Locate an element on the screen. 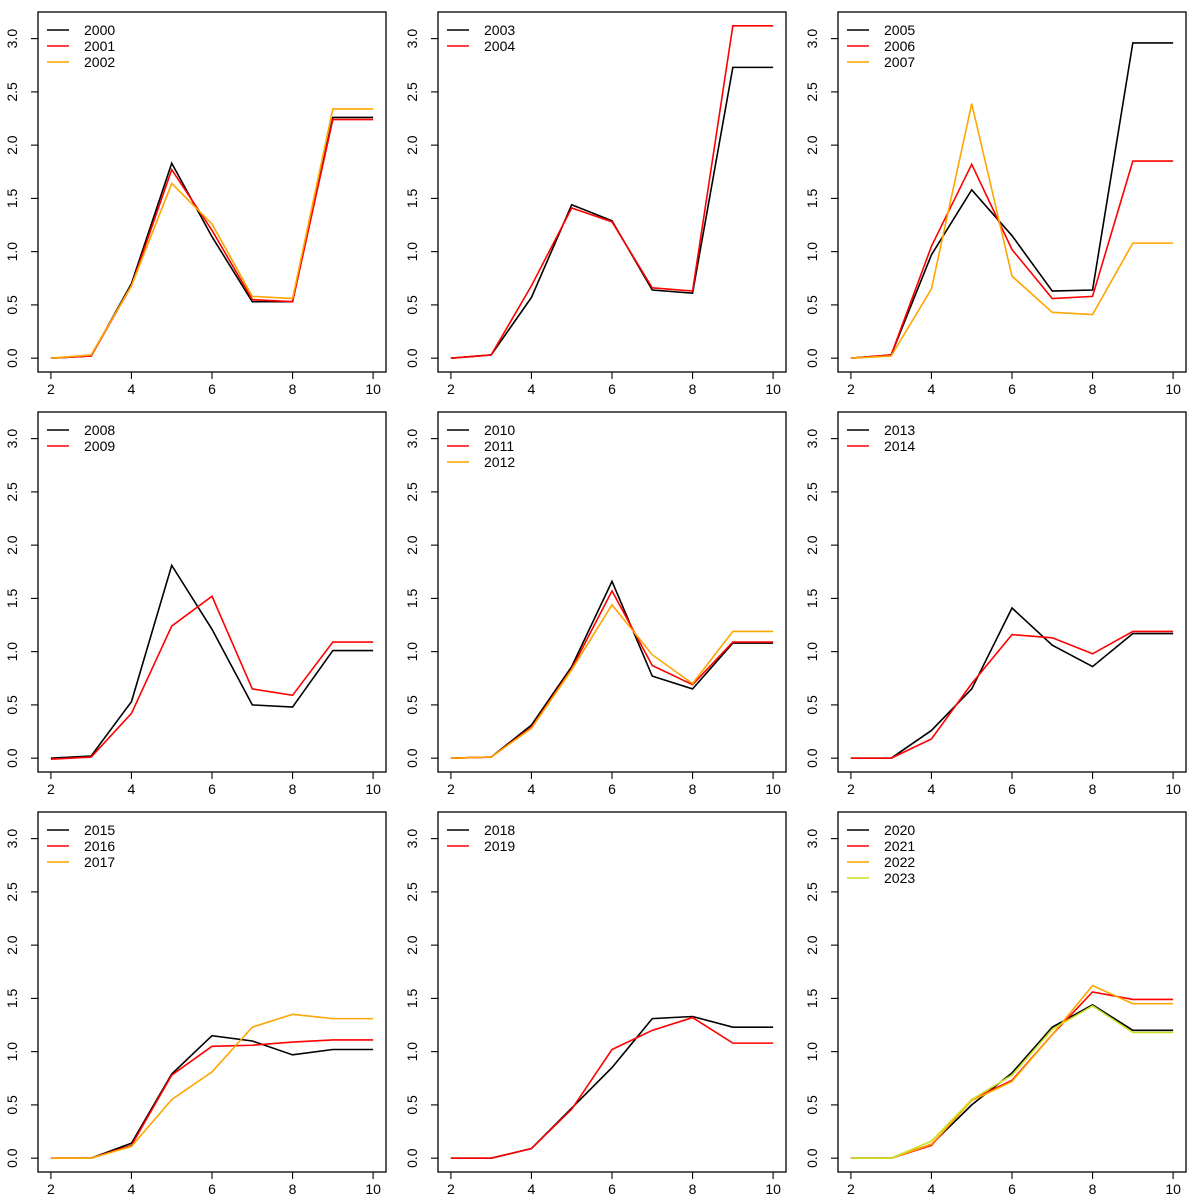 The width and height of the screenshot is (1200, 1200). legend-label-2006: 2006 is located at coordinates (899, 46).